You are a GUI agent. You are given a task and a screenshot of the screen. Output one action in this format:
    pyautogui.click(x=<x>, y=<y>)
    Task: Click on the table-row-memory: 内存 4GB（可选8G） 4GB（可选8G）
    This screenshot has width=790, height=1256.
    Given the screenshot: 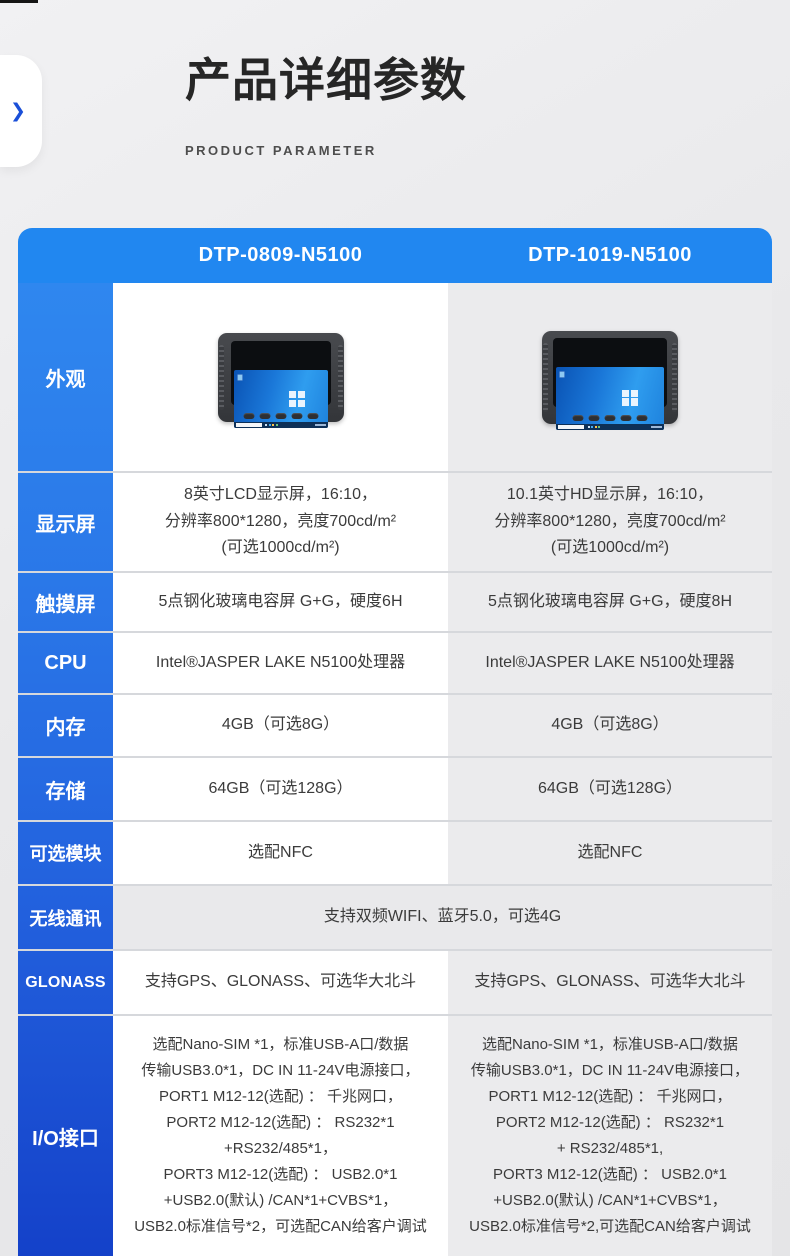 What is the action you would take?
    pyautogui.click(x=395, y=724)
    